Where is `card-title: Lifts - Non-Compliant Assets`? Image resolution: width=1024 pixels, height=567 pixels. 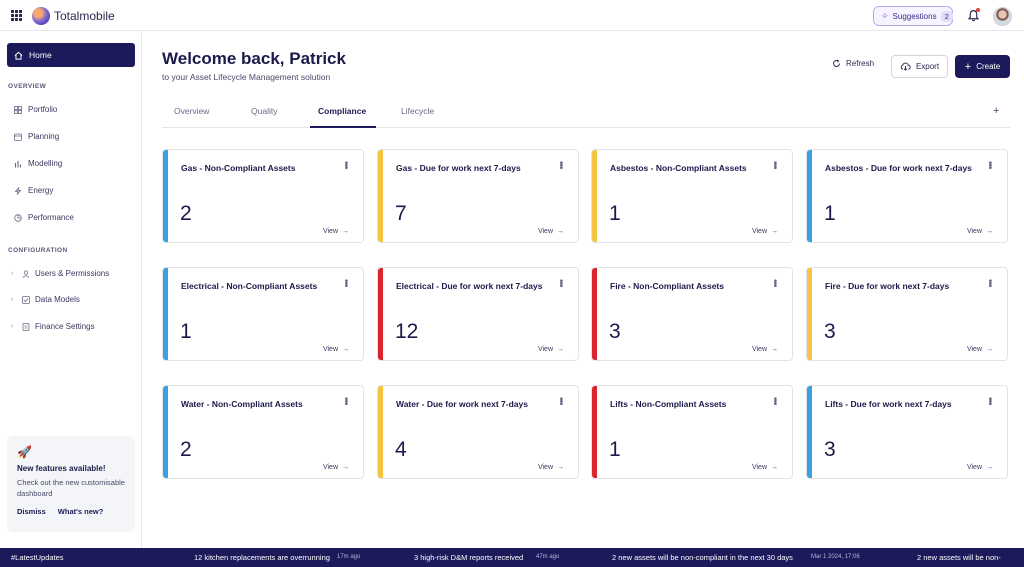 card-title: Lifts - Non-Compliant Assets is located at coordinates (668, 404).